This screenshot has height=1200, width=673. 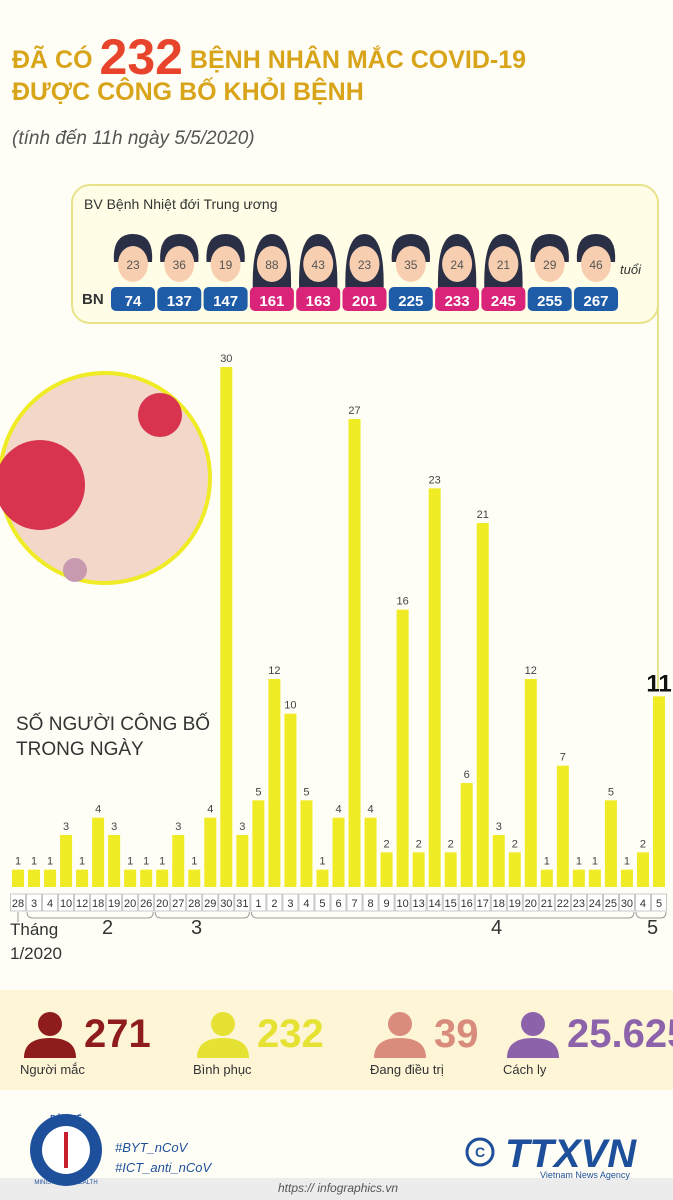 What do you see at coordinates (318, 301) in the screenshot?
I see `bn: 163` at bounding box center [318, 301].